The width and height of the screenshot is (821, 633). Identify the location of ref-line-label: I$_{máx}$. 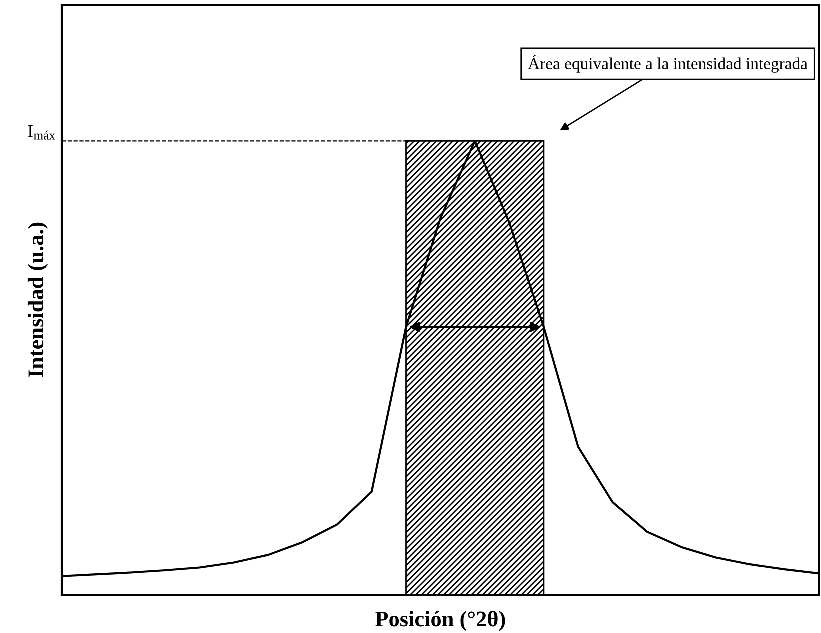
(42, 132).